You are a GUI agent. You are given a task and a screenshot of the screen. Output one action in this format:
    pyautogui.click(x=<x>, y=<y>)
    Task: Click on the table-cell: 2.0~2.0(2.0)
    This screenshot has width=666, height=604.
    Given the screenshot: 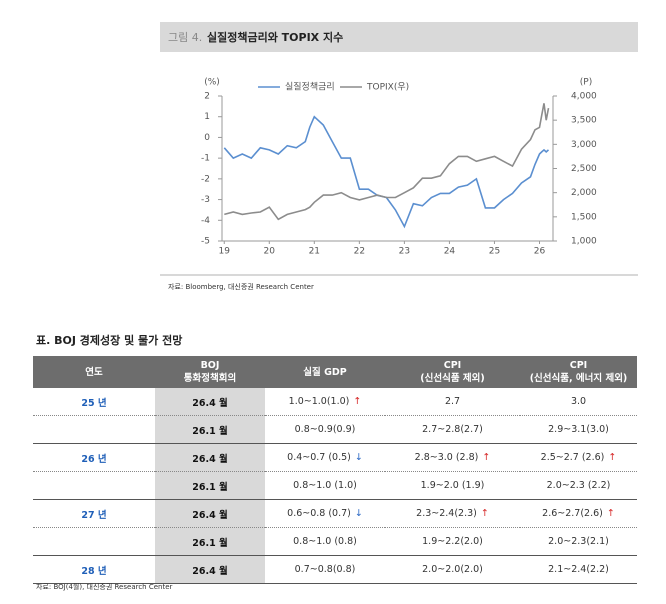 What is the action you would take?
    pyautogui.click(x=452, y=569)
    